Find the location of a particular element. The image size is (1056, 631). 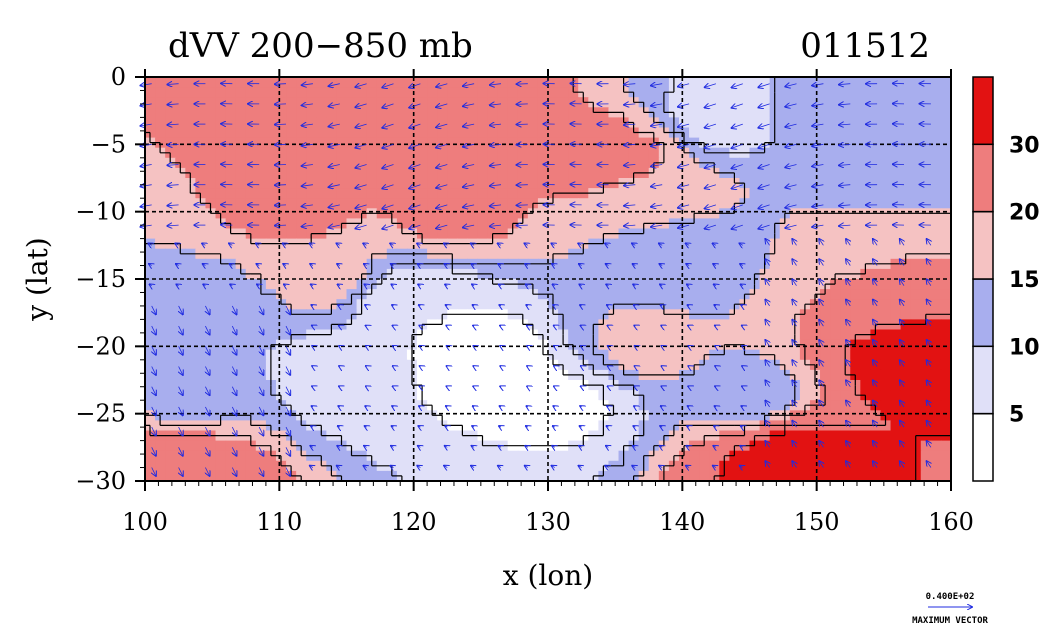

colorbar-swatch is located at coordinates (983, 380).